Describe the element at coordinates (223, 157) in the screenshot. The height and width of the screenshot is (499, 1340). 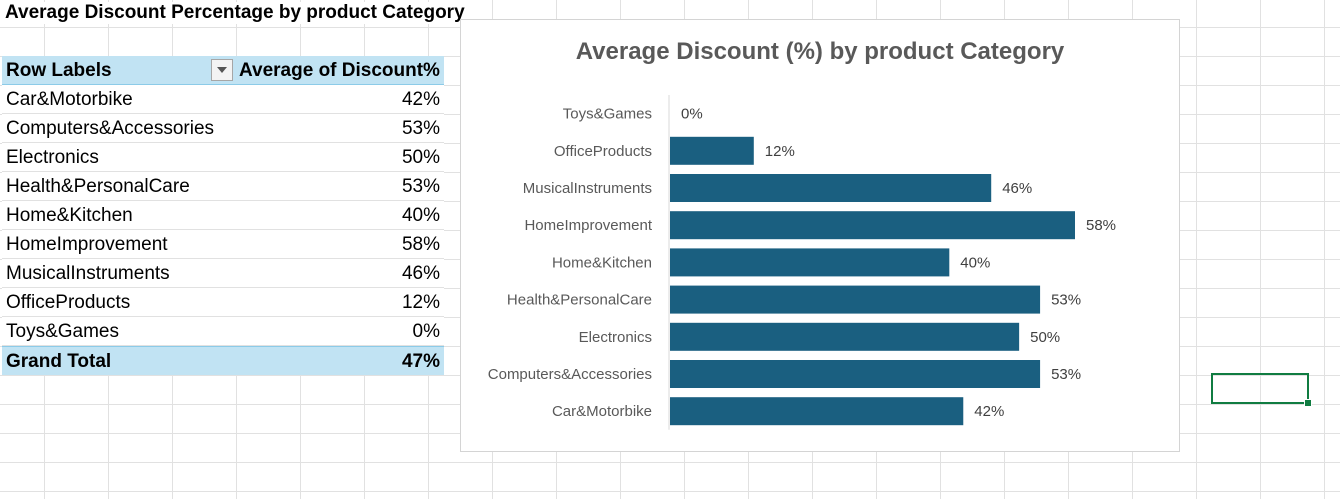
I see `pivot-row: Electronics 50%` at that location.